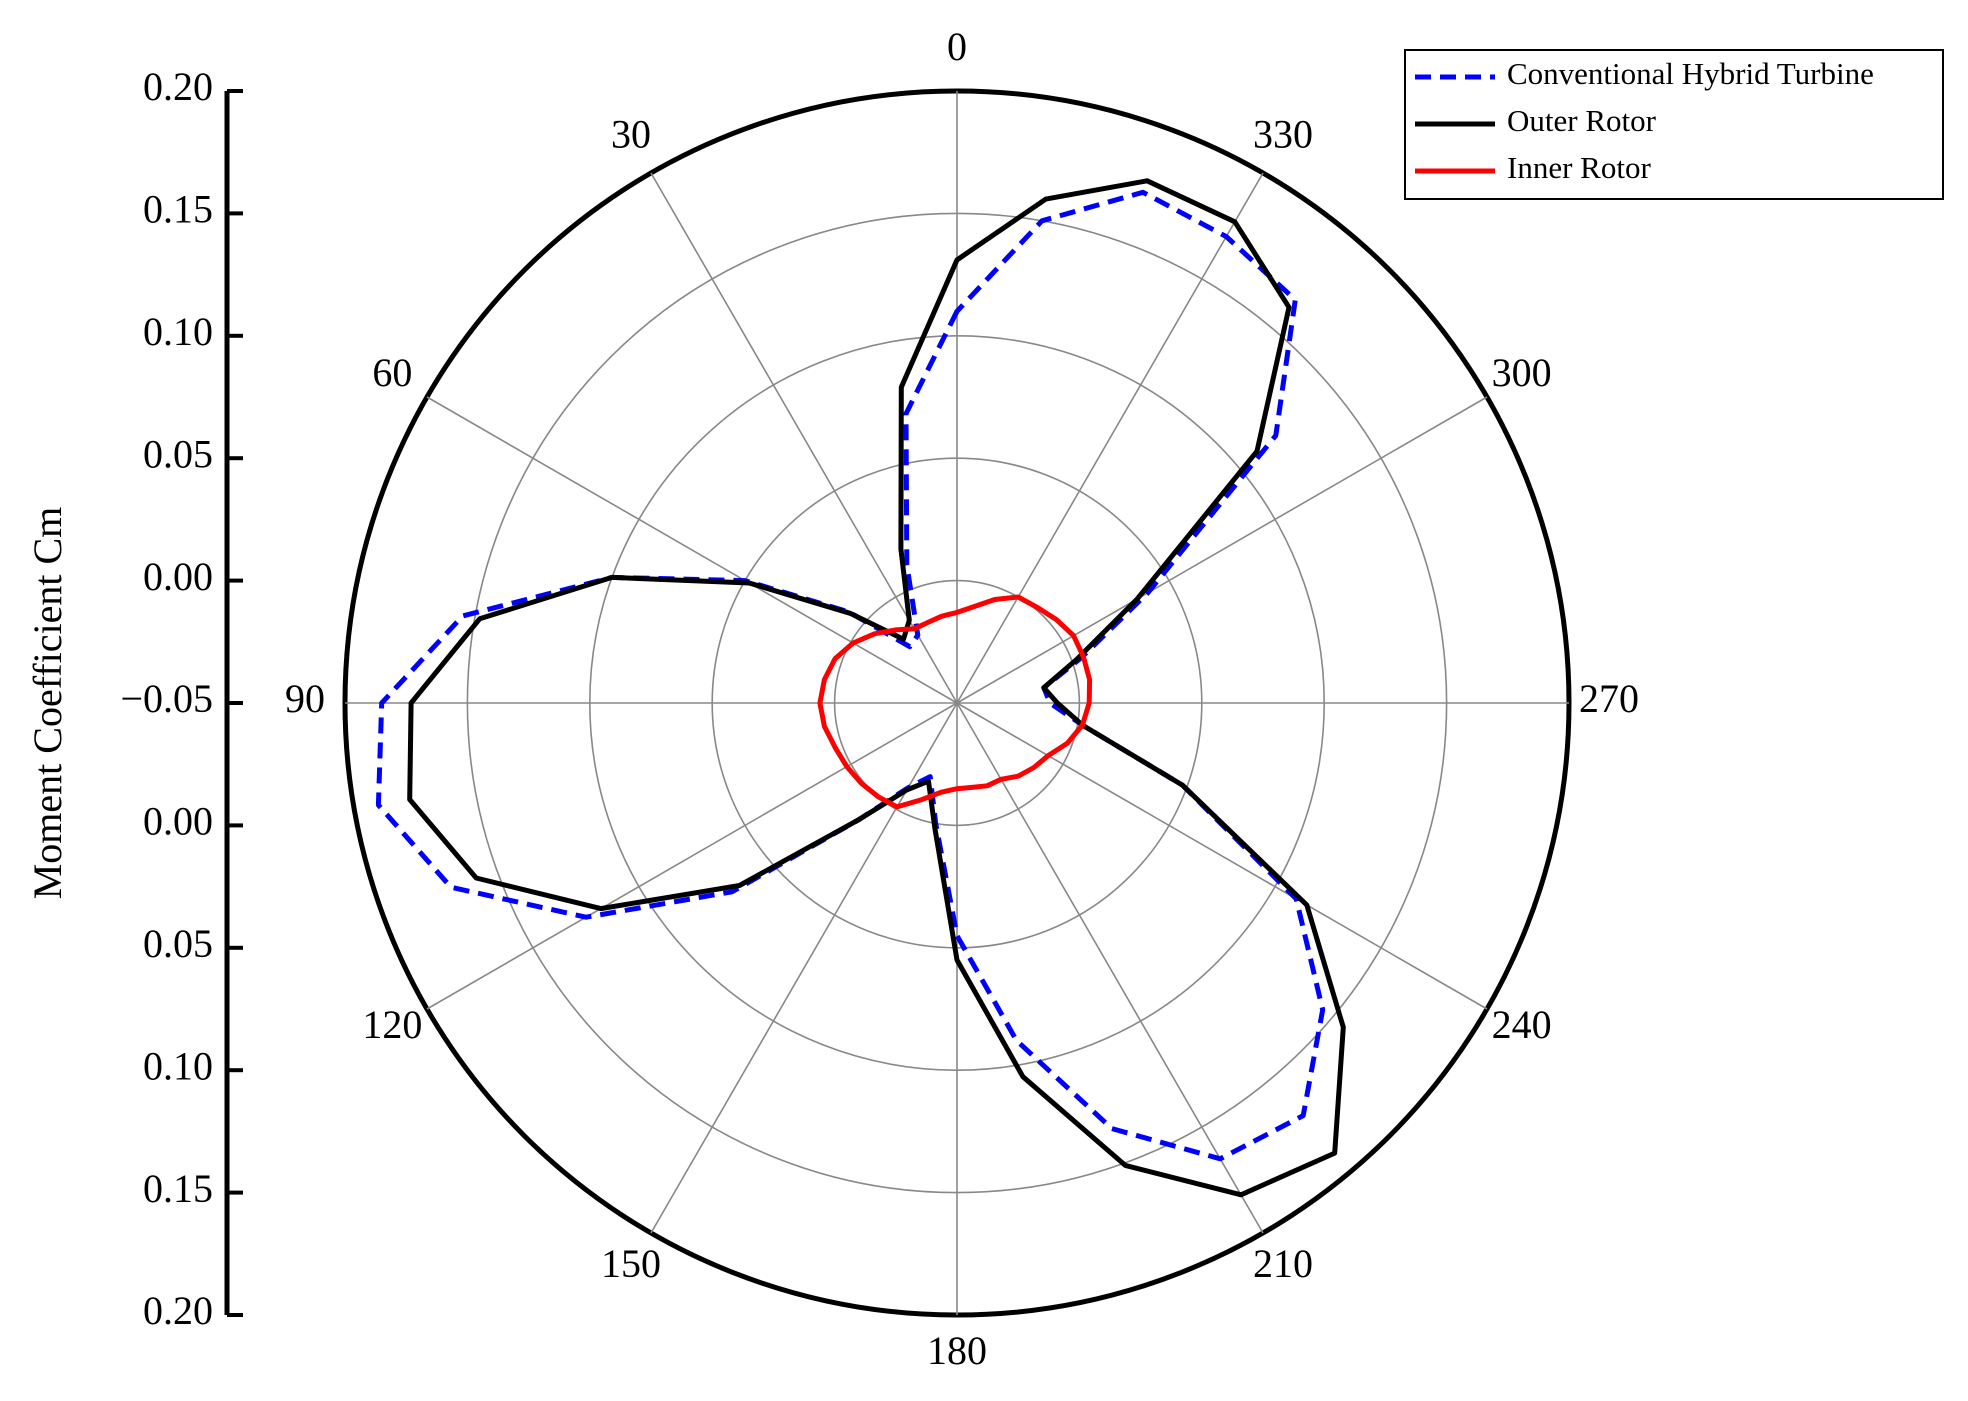 The image size is (1968, 1401). What do you see at coordinates (1283, 134) in the screenshot?
I see `theta-tick-label: 330` at bounding box center [1283, 134].